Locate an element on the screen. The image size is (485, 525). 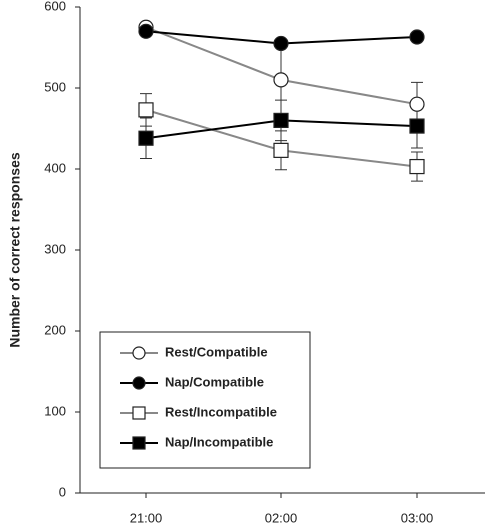
y-axis-title: Number of correct responses is located at coordinates (15, 249).